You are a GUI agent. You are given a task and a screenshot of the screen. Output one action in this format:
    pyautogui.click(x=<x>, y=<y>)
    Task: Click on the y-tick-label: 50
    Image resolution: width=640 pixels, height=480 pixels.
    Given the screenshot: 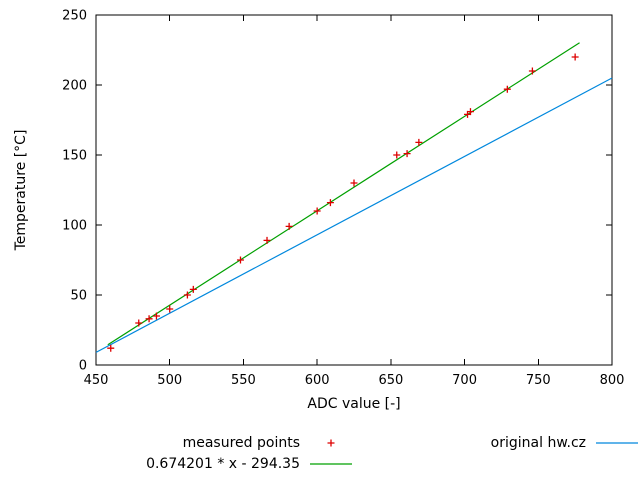 What is the action you would take?
    pyautogui.click(x=78, y=296)
    